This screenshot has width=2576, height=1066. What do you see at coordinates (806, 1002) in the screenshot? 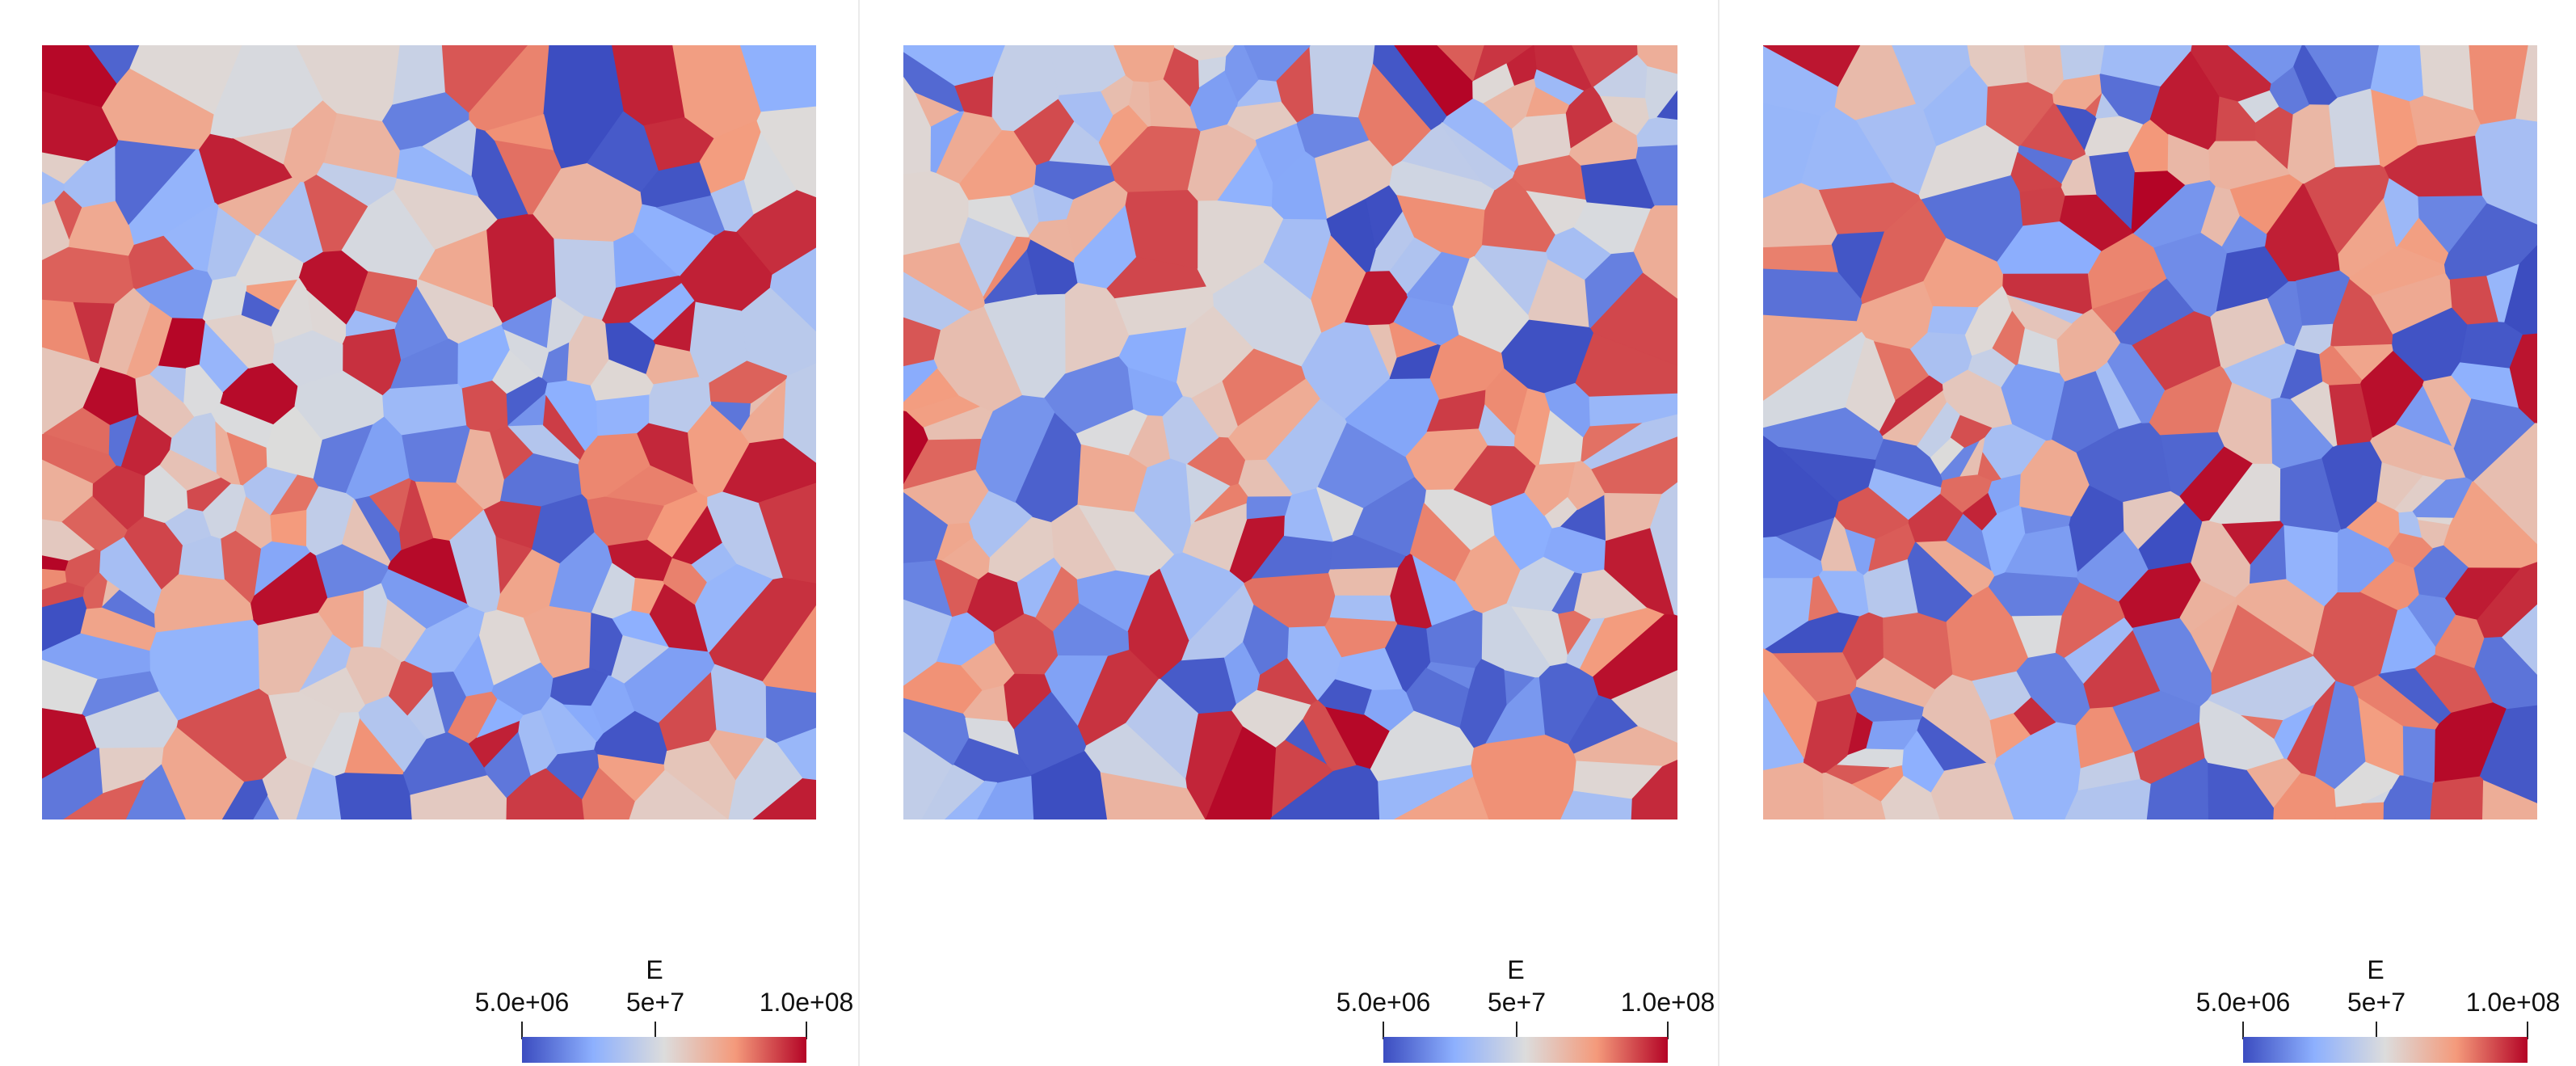
I see `colorbar-tick-max: 1.0e+08` at bounding box center [806, 1002].